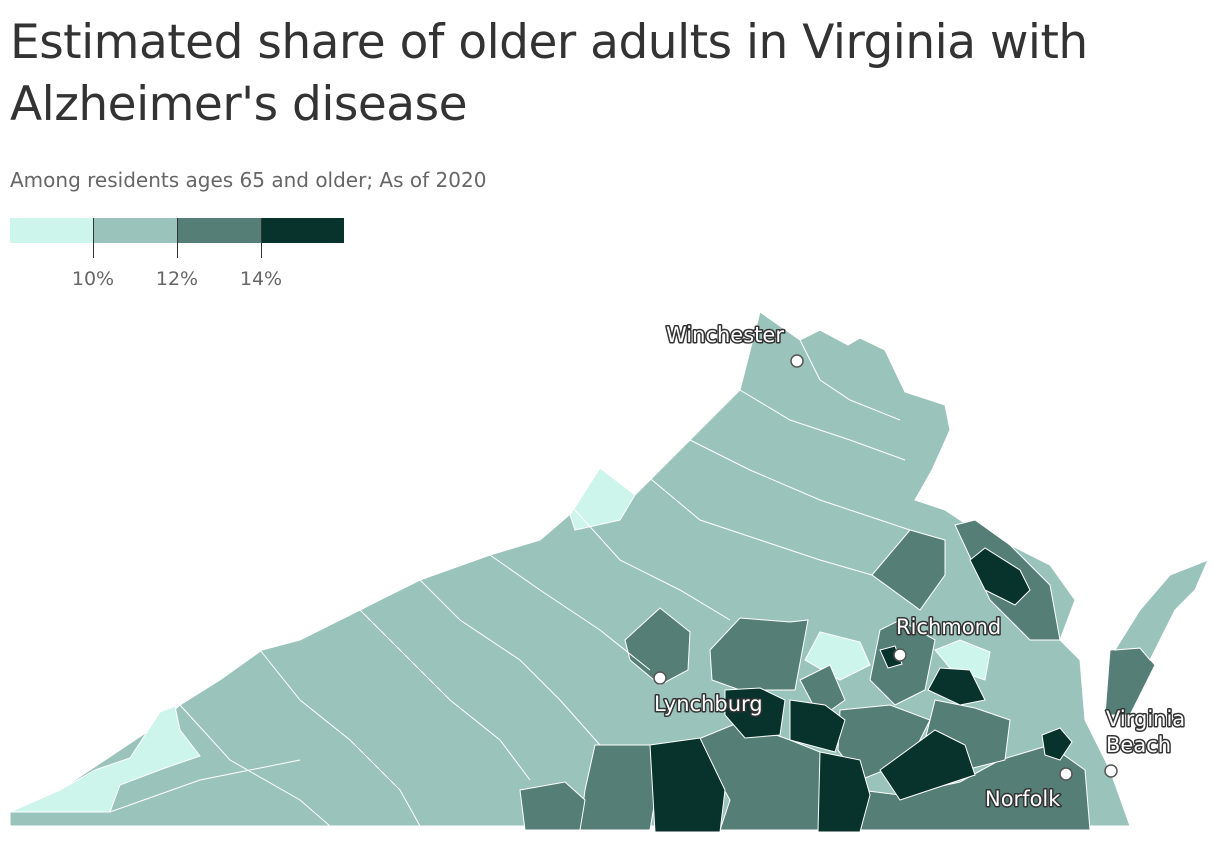 This screenshot has width=1220, height=844. What do you see at coordinates (725, 335) in the screenshot?
I see `winchester-label: Winchester` at bounding box center [725, 335].